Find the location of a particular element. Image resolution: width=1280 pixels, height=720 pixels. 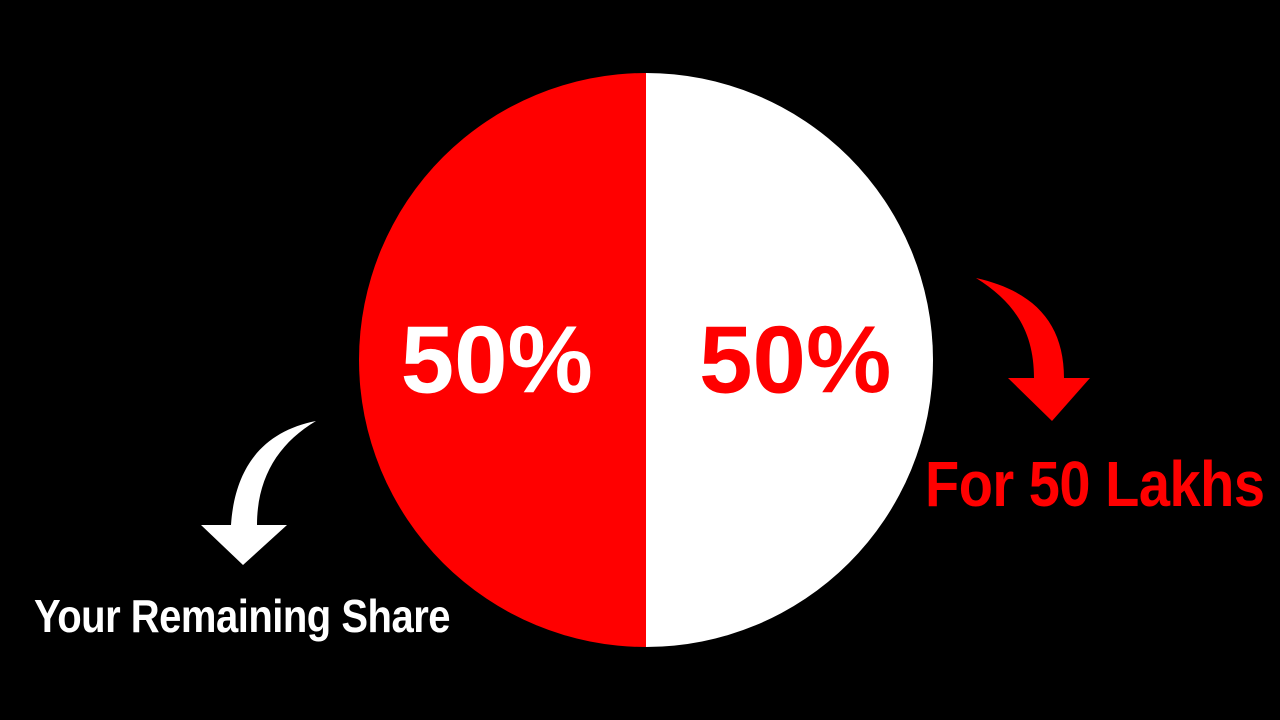

callout-label-remaining-share: Your Remaining Share is located at coordinates (242, 617).